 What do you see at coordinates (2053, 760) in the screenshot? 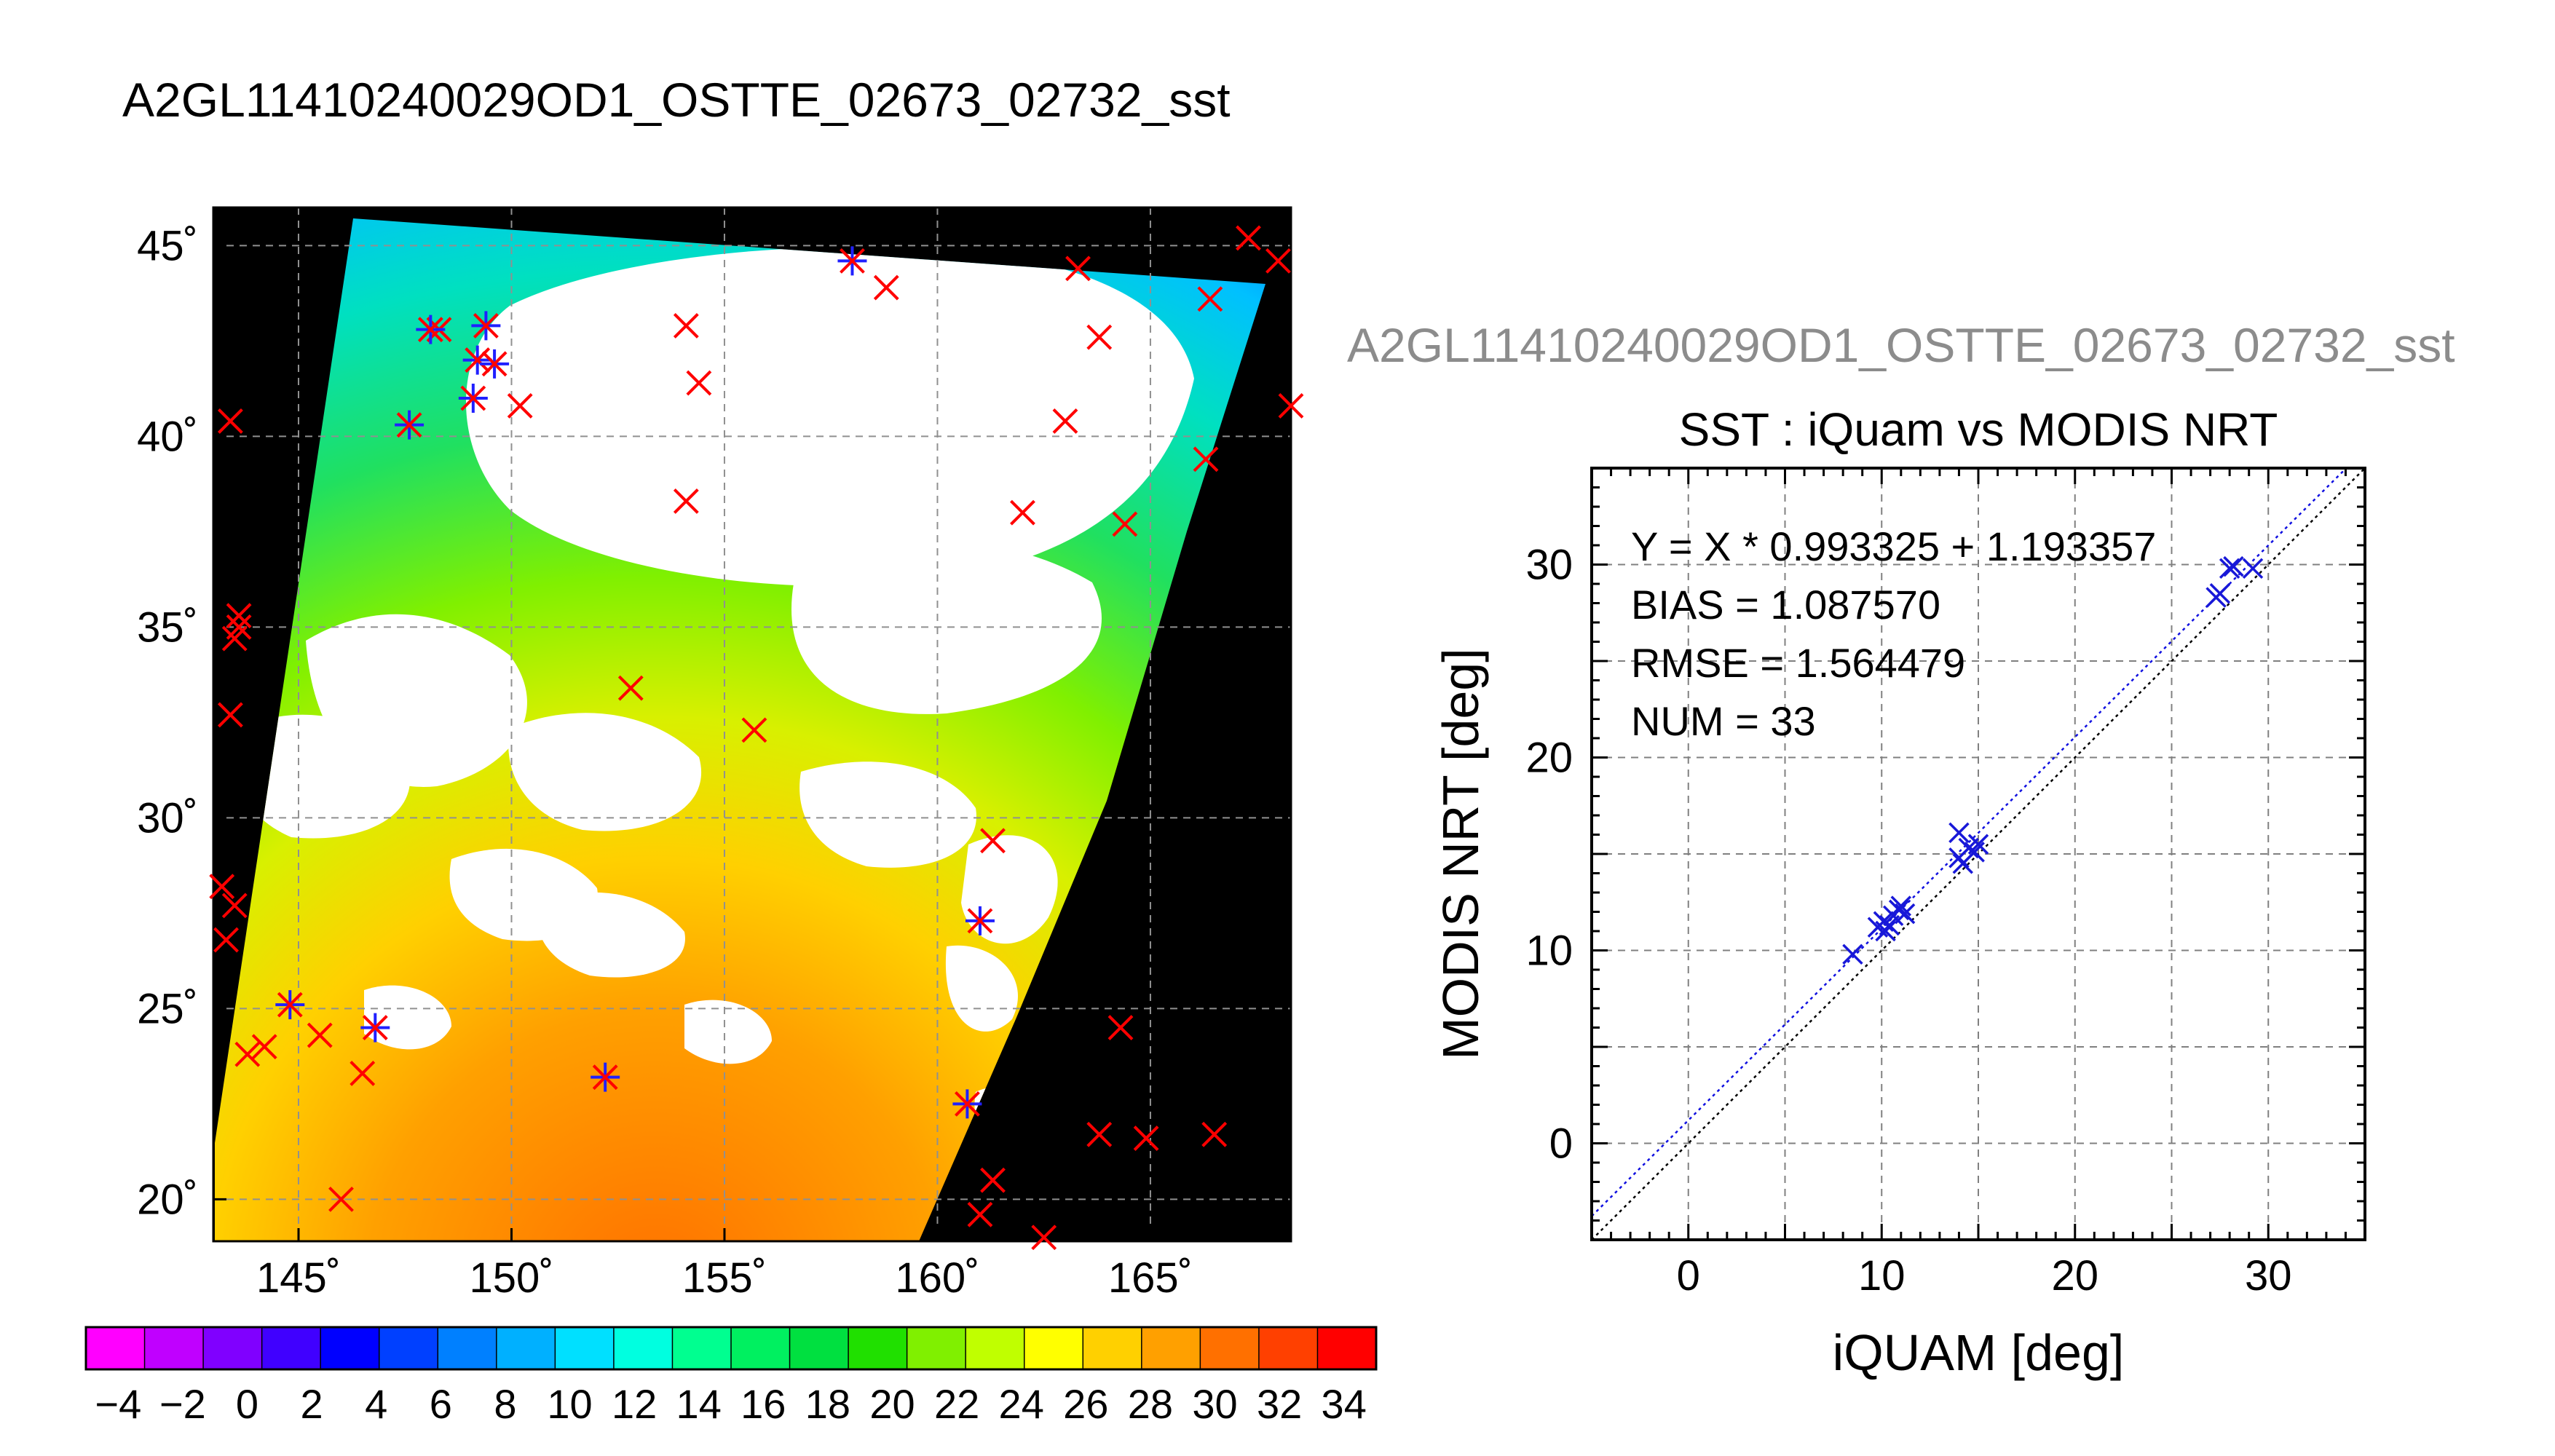
I see `scatter-points` at bounding box center [2053, 760].